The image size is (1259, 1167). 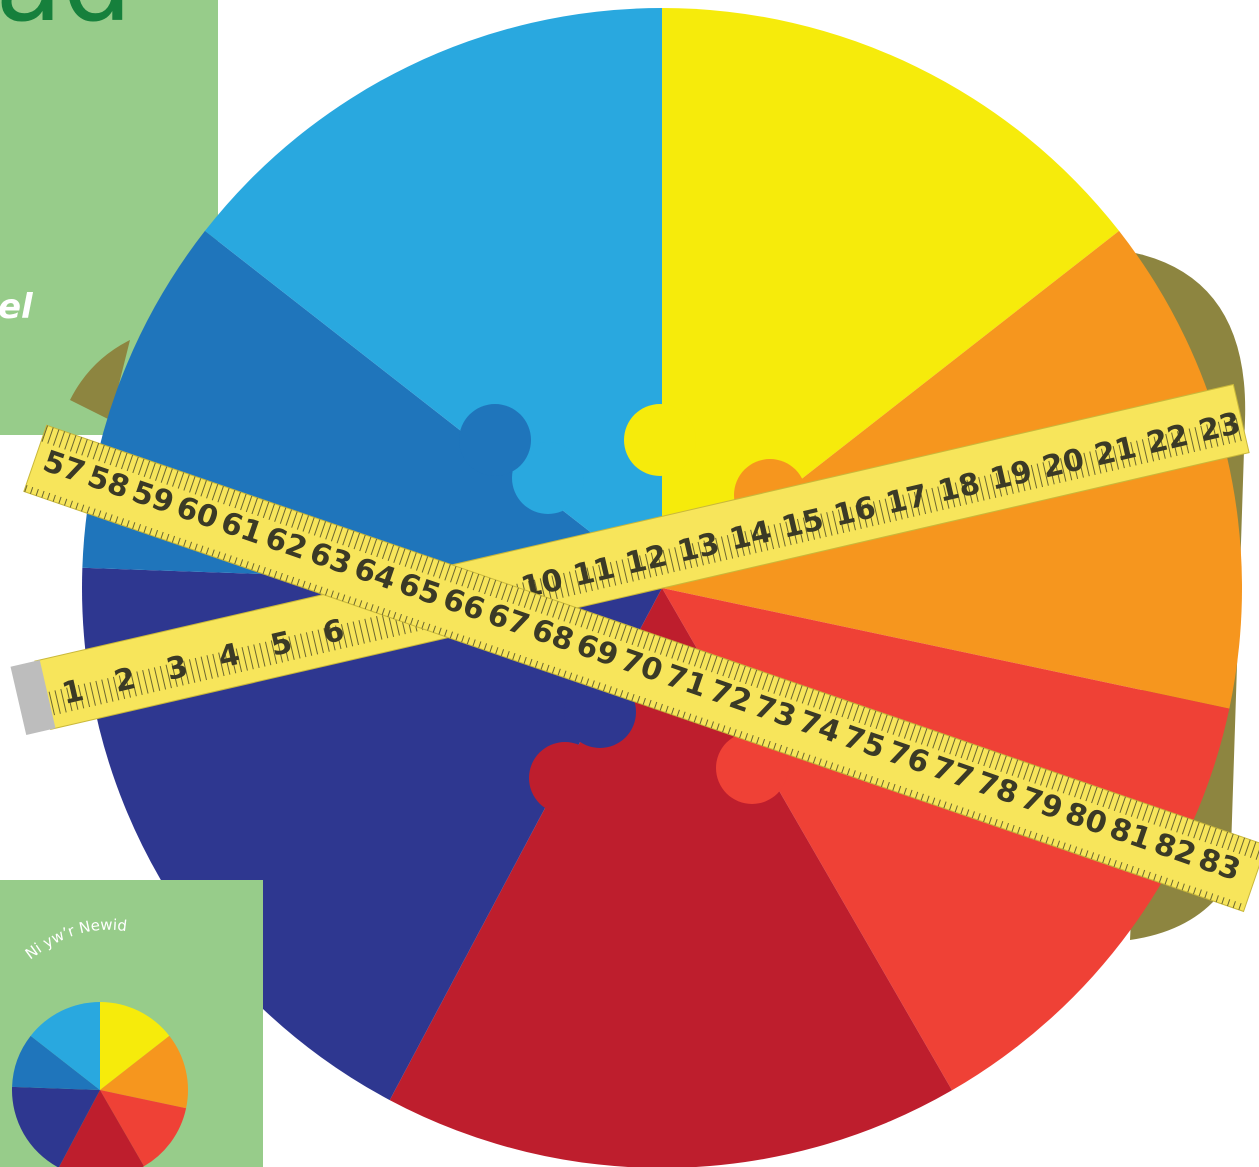 I want to click on panel-subtitle: el, so click(x=17, y=307).